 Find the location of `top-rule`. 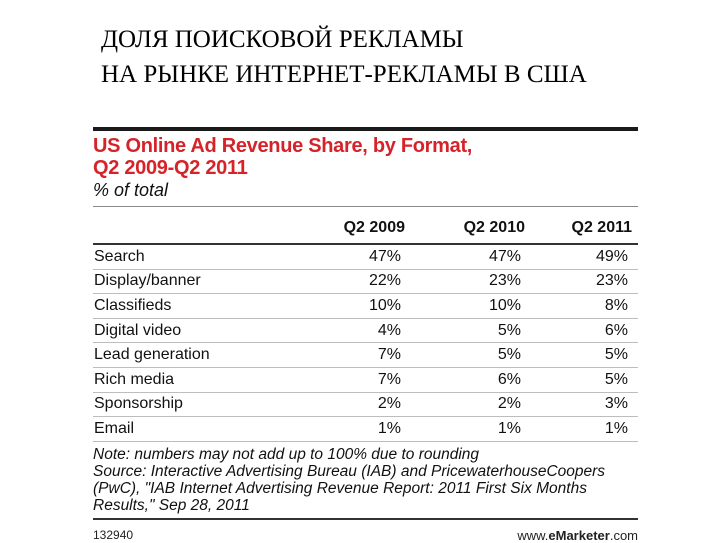

top-rule is located at coordinates (365, 129).